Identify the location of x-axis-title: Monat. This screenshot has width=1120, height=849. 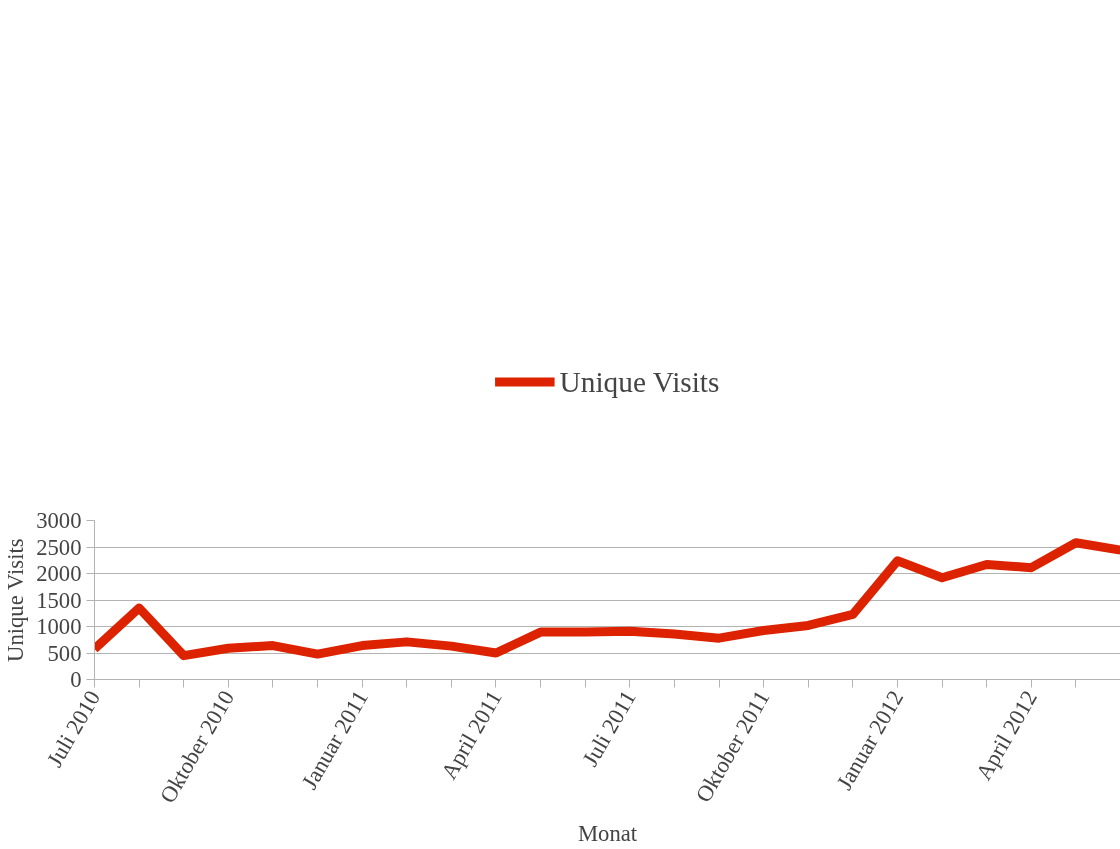
(607, 834).